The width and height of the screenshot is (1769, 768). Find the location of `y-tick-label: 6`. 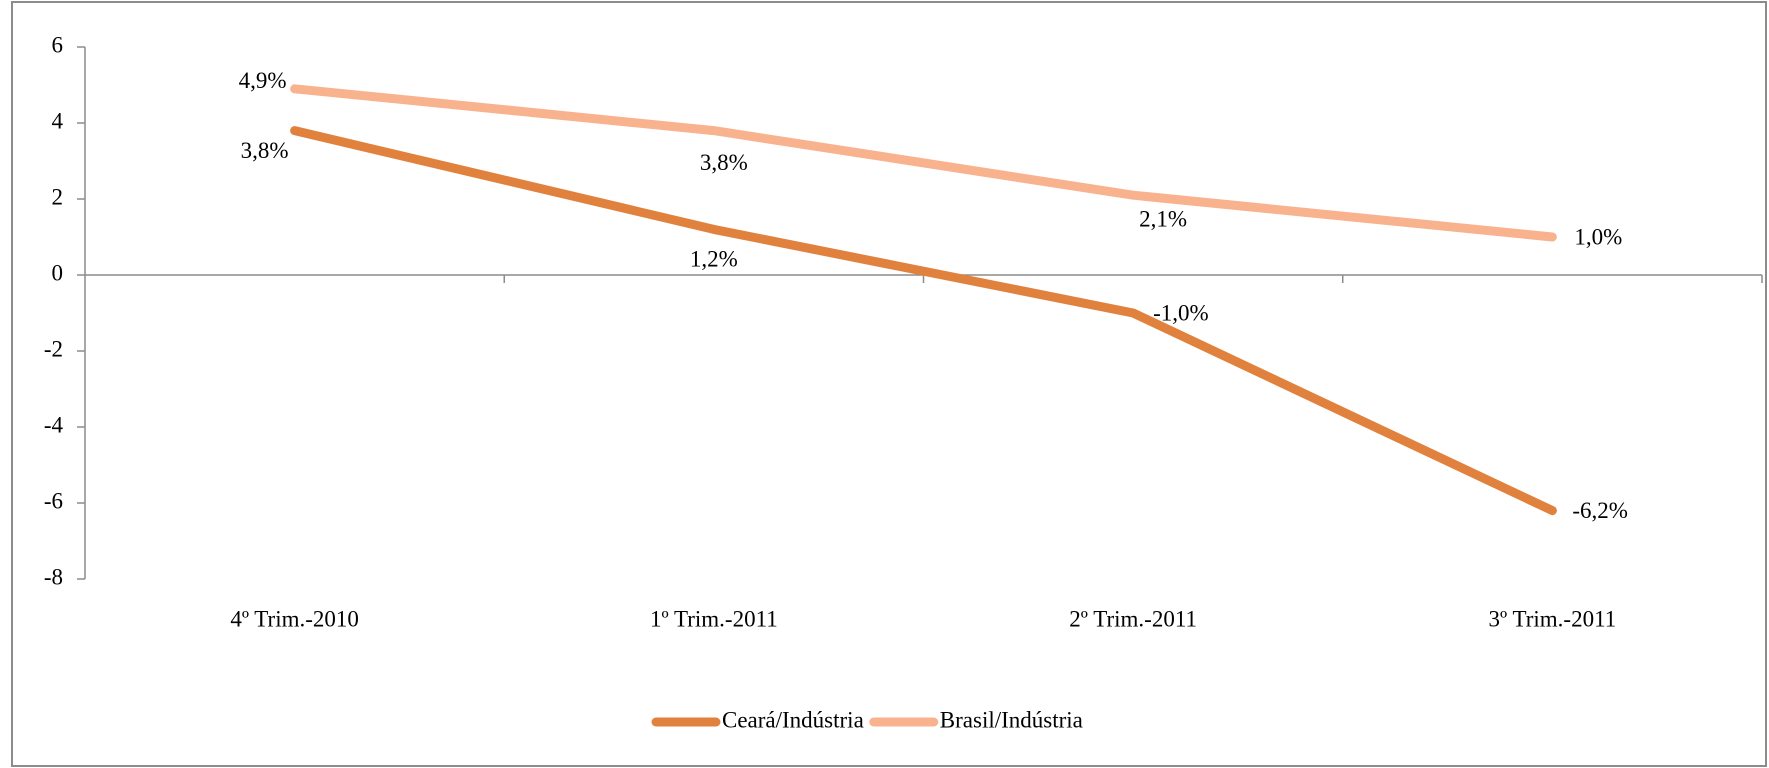

y-tick-label: 6 is located at coordinates (58, 44).